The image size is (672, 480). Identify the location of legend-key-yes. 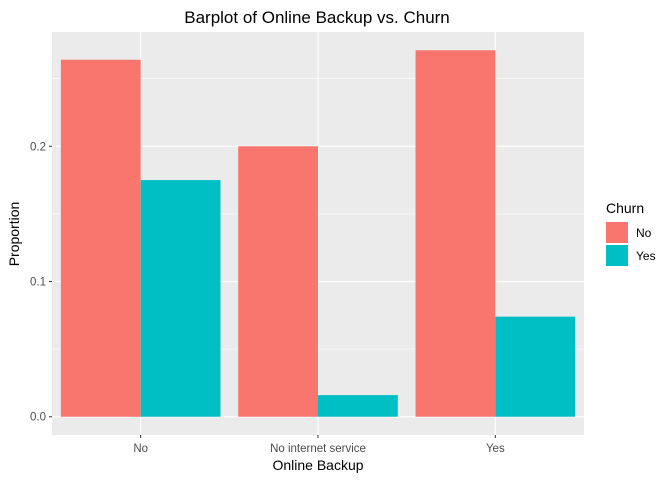
(617, 255).